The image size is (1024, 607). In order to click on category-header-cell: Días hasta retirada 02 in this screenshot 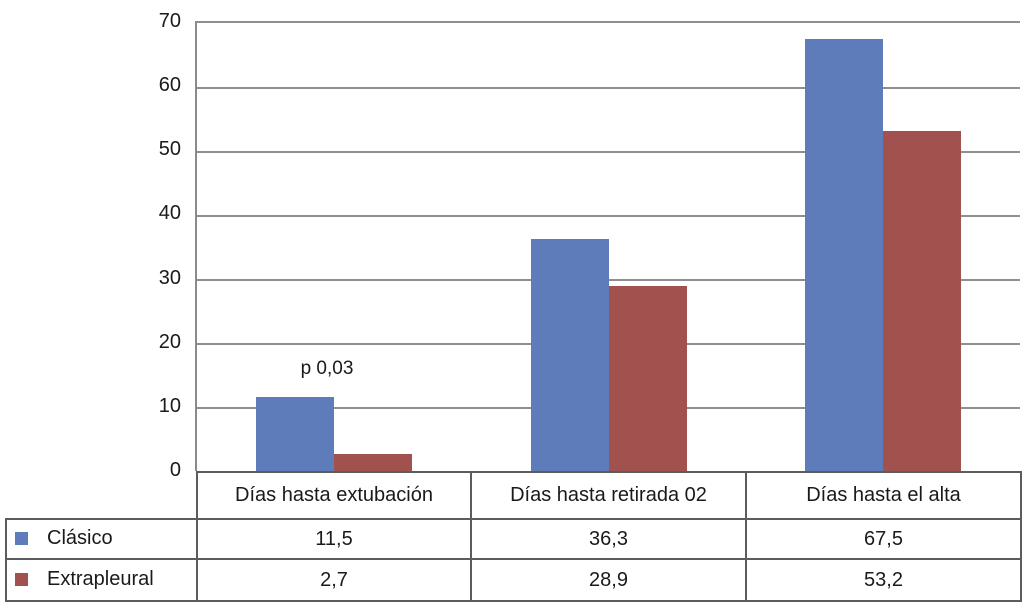, I will do `click(608, 495)`.